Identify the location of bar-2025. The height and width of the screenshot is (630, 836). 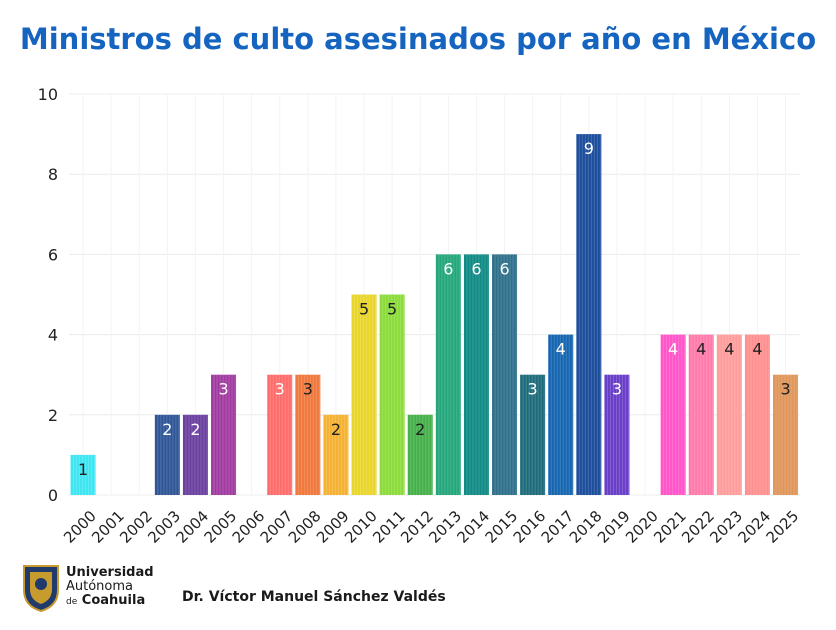
(786, 434).